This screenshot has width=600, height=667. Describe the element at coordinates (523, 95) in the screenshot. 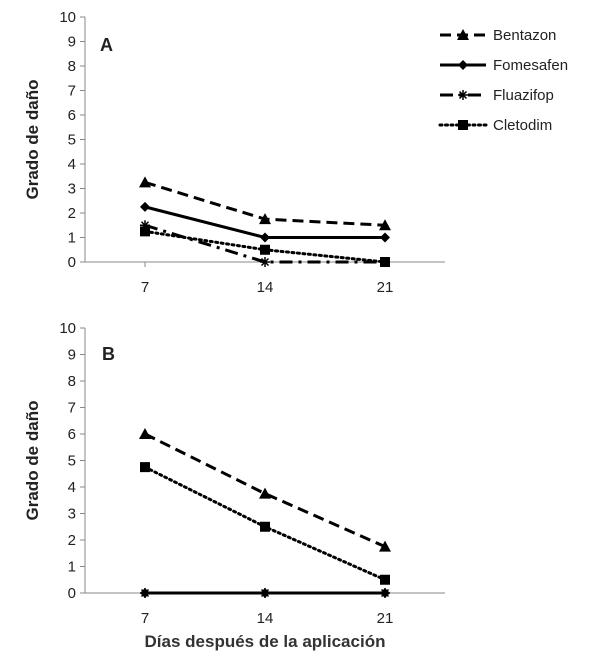

I see `legend-label: Fluazifop` at that location.